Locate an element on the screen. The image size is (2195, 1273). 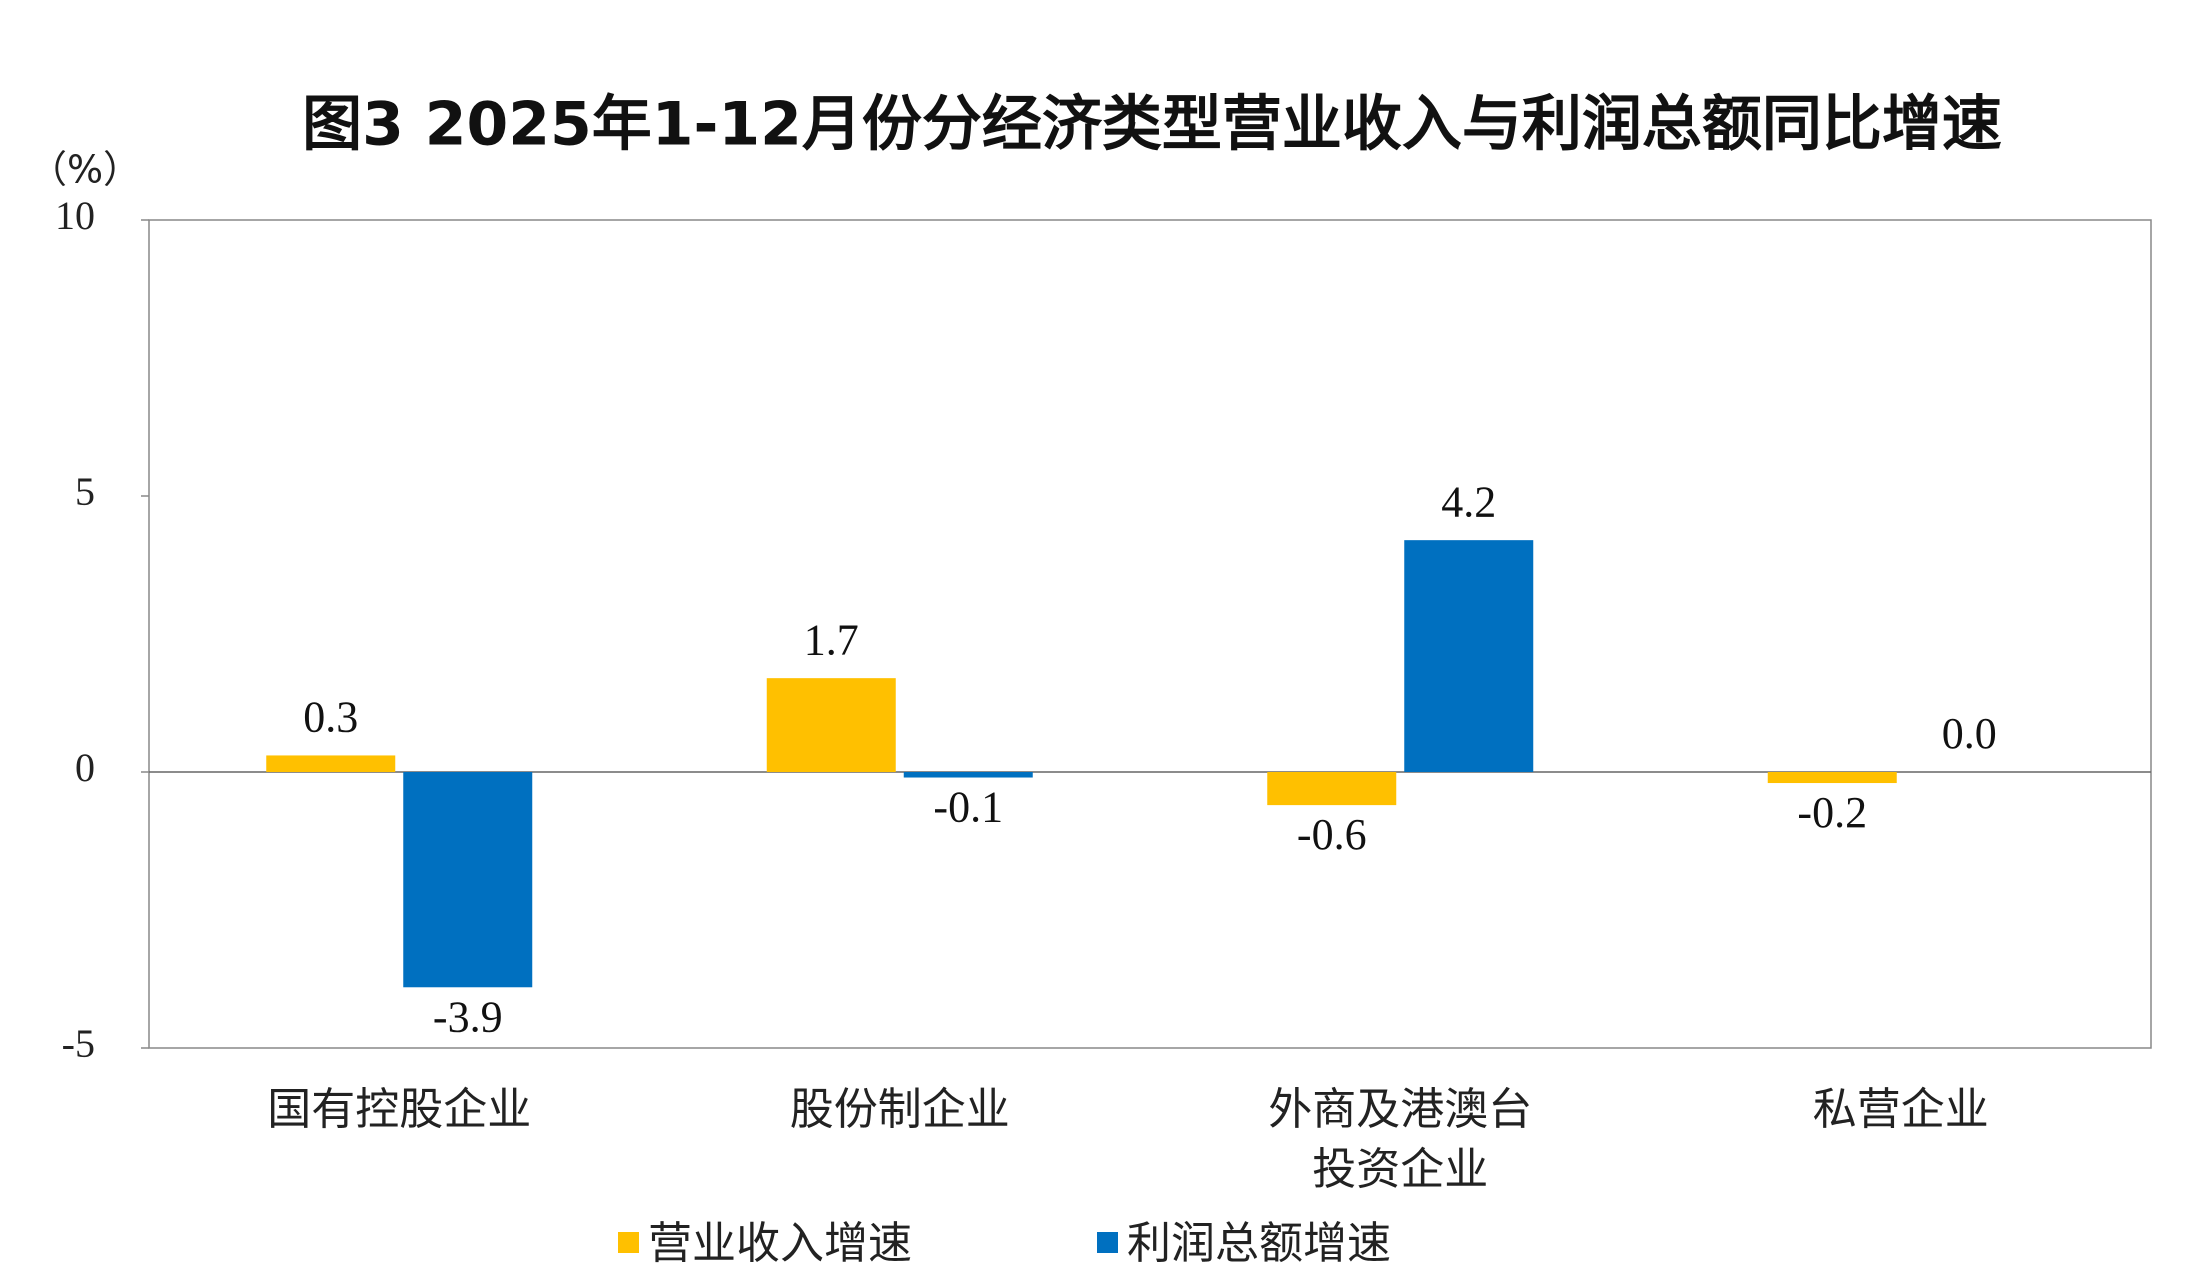
y-axis-label: （%） is located at coordinates (85, 170).